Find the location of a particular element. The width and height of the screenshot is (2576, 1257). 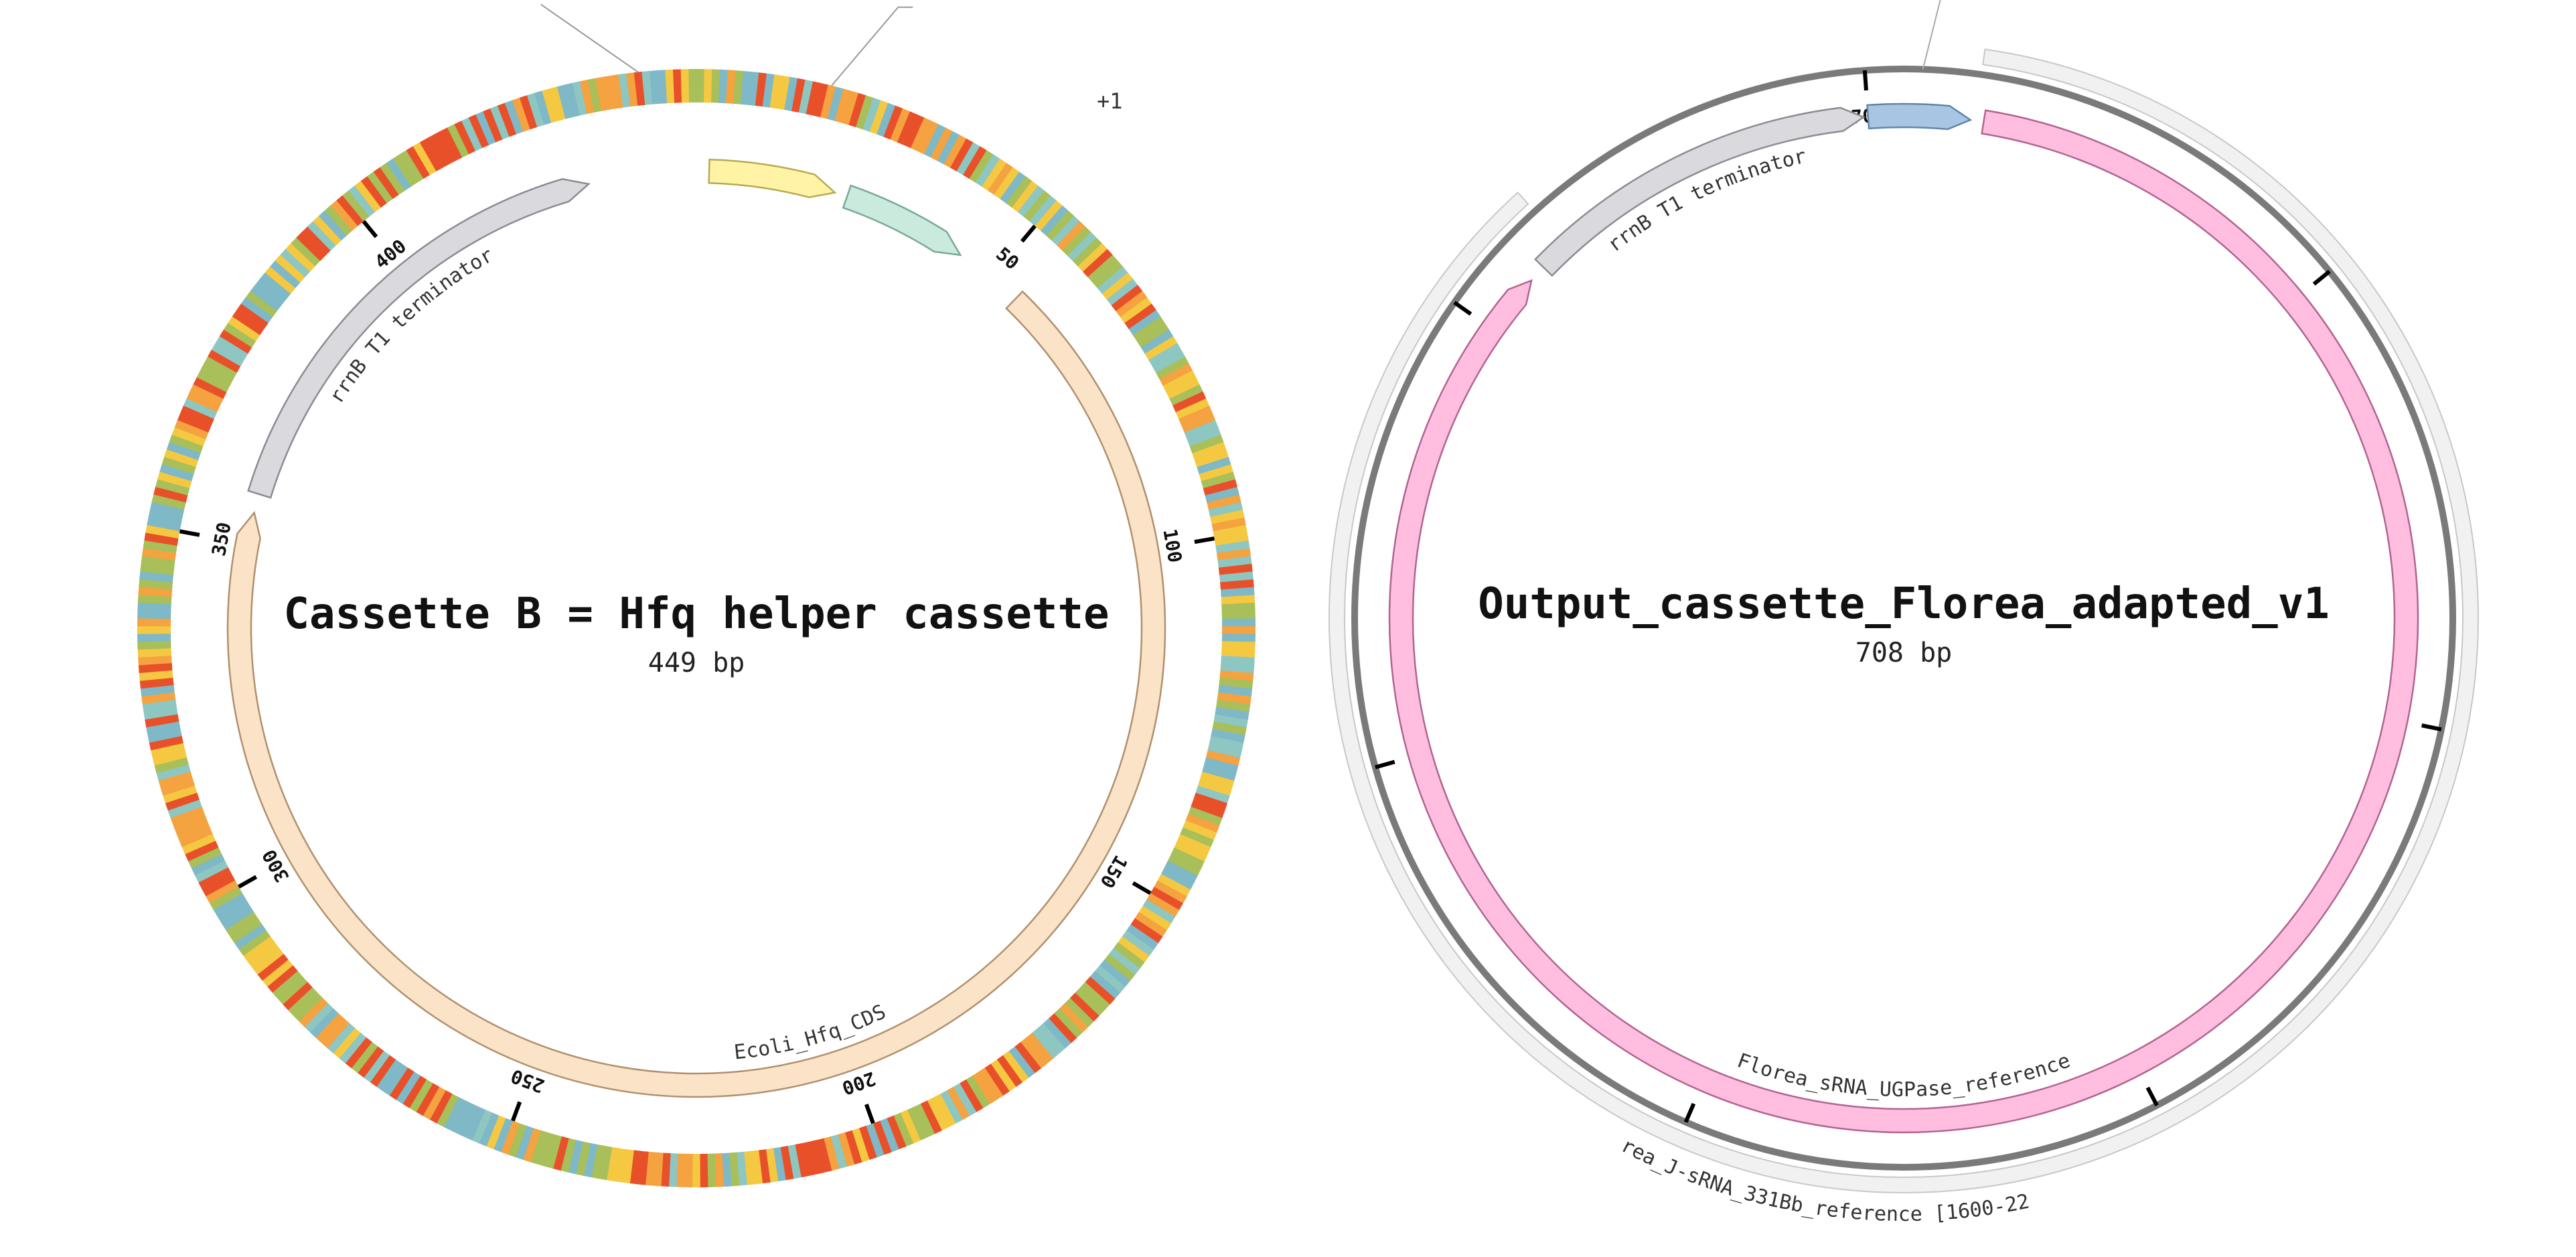

origin-label: +1 is located at coordinates (1110, 101).